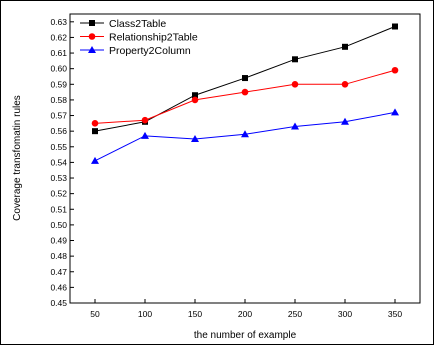 The height and width of the screenshot is (350, 434). I want to click on y-tick-label: 0.46, so click(58, 287).